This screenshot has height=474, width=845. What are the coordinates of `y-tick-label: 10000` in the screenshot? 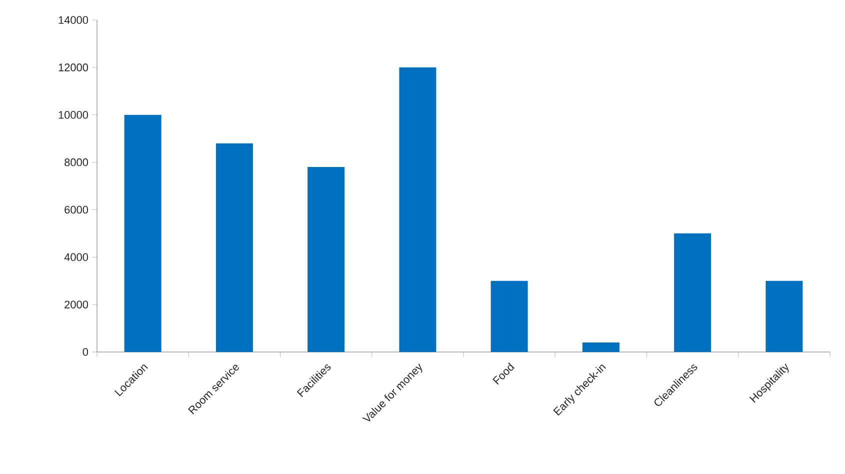 It's located at (73, 114).